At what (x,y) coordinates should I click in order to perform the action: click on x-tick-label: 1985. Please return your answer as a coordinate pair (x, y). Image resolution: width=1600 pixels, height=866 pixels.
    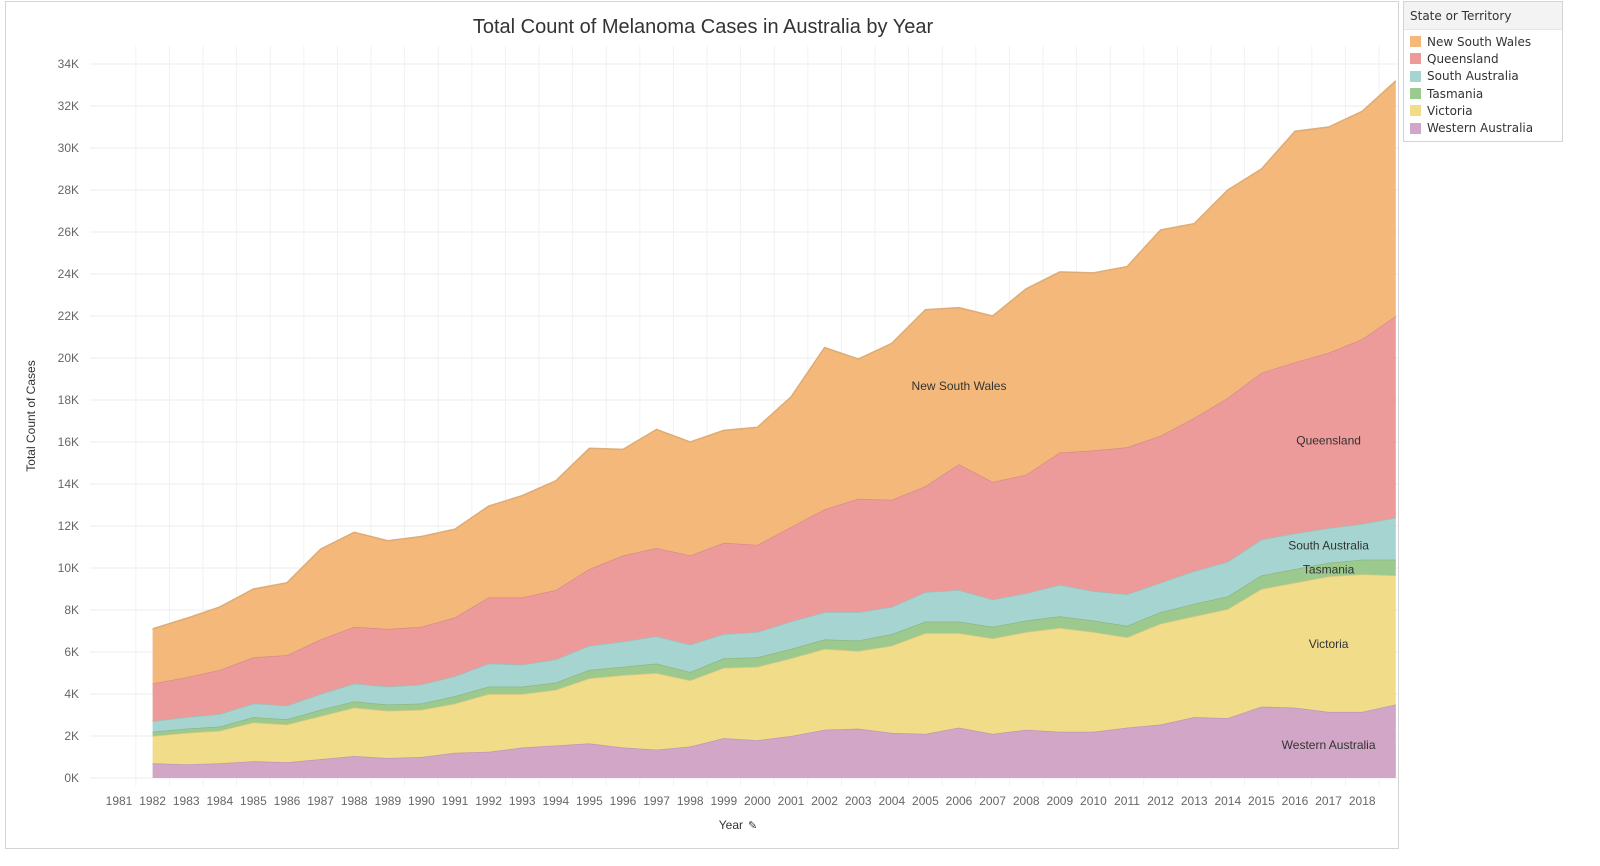
    Looking at the image, I should click on (253, 801).